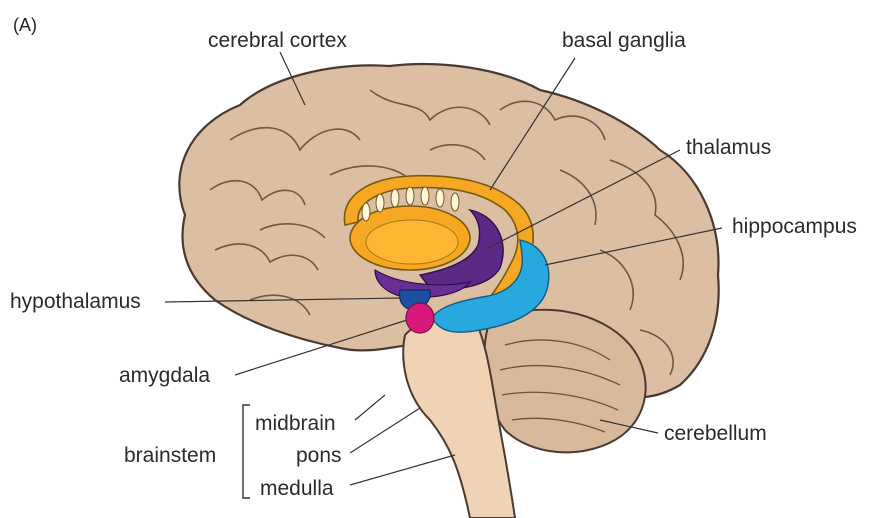 This screenshot has width=896, height=518. Describe the element at coordinates (246, 451) in the screenshot. I see `brainstem-bracket` at that location.